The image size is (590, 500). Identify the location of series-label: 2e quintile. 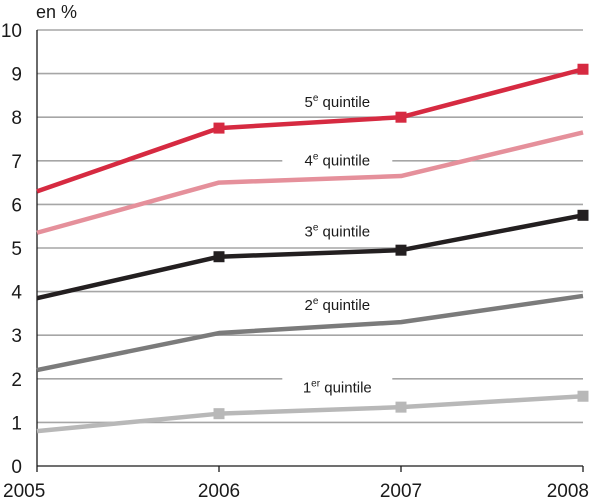
(337, 305).